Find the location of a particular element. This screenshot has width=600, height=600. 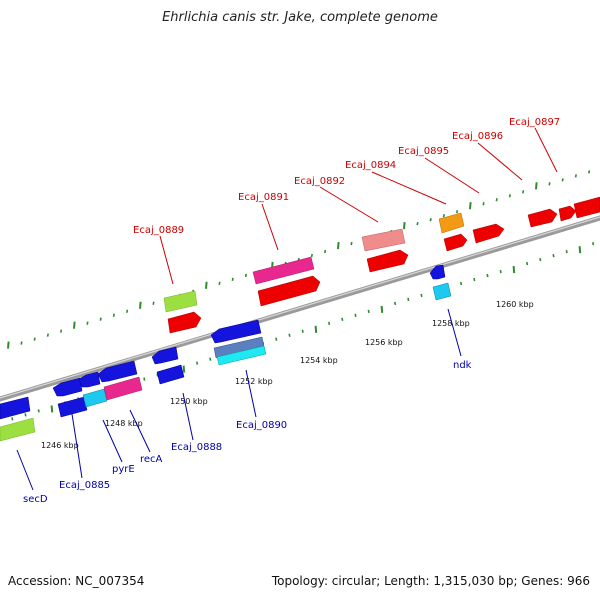

label-ecaj-0894: Ecaj_0894 is located at coordinates (370, 165).